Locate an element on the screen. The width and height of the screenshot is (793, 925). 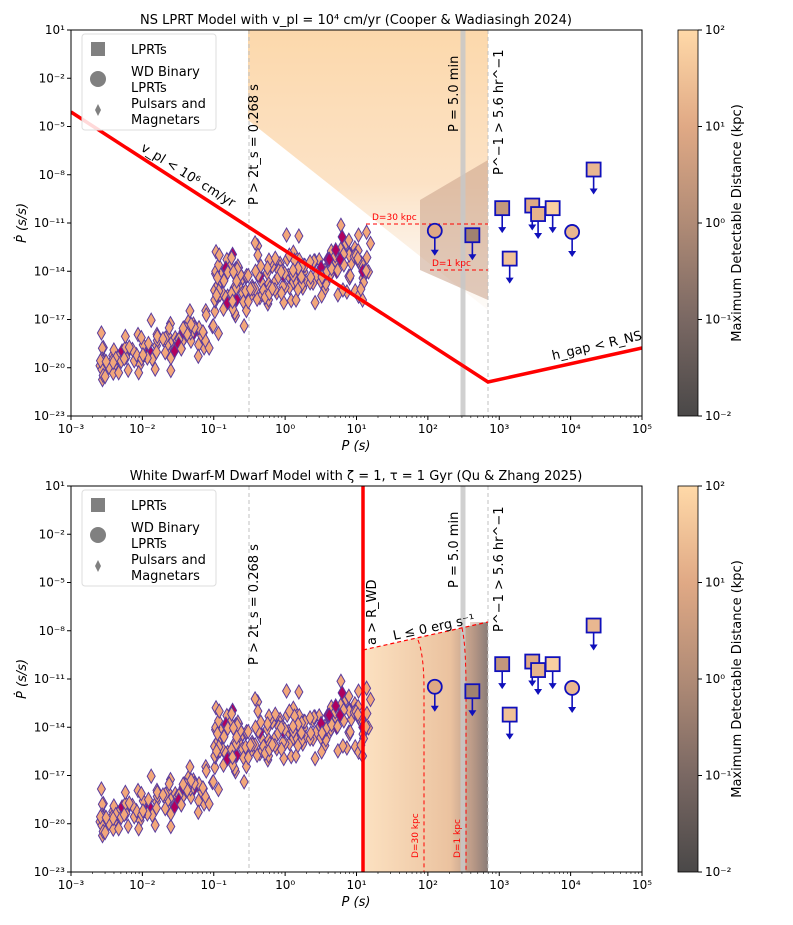
legend-psr-2: Magnetars is located at coordinates (165, 576).